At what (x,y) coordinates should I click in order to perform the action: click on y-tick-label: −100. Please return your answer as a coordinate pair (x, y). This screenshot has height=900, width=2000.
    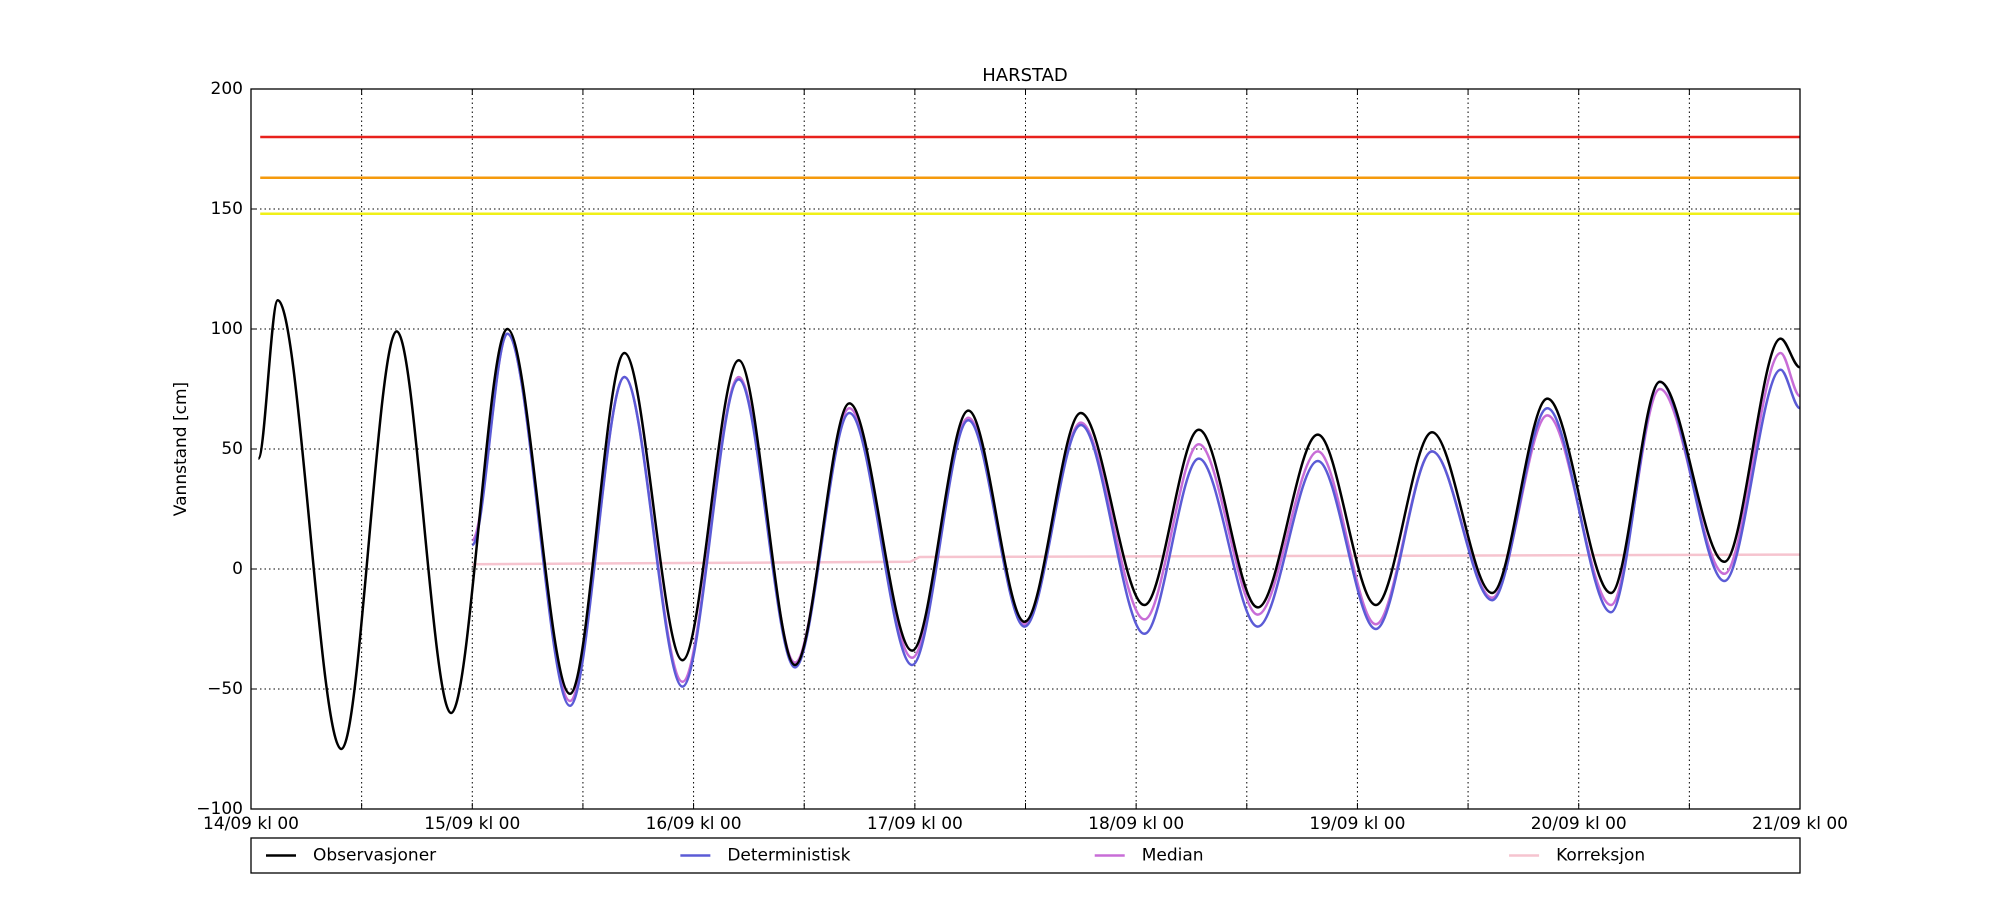
    Looking at the image, I should click on (219, 809).